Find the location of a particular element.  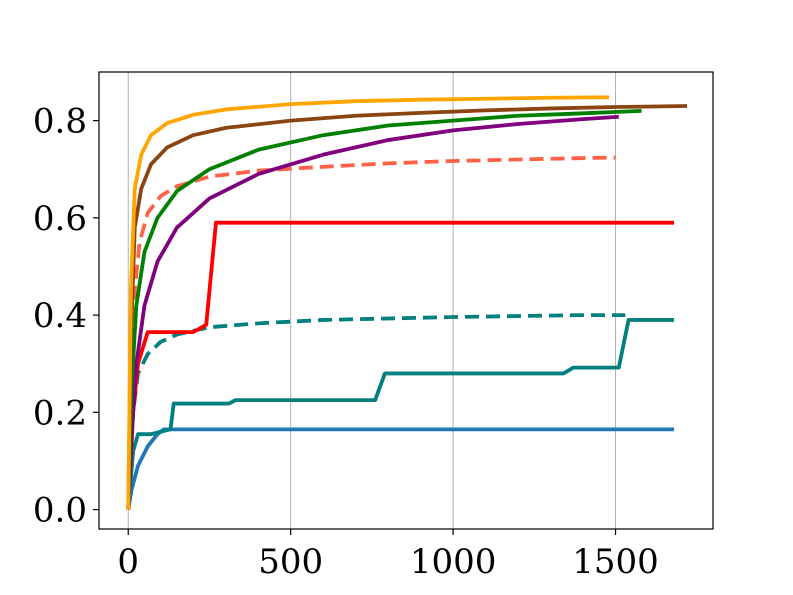

y-tick-label: 0.6 is located at coordinates (60, 219).